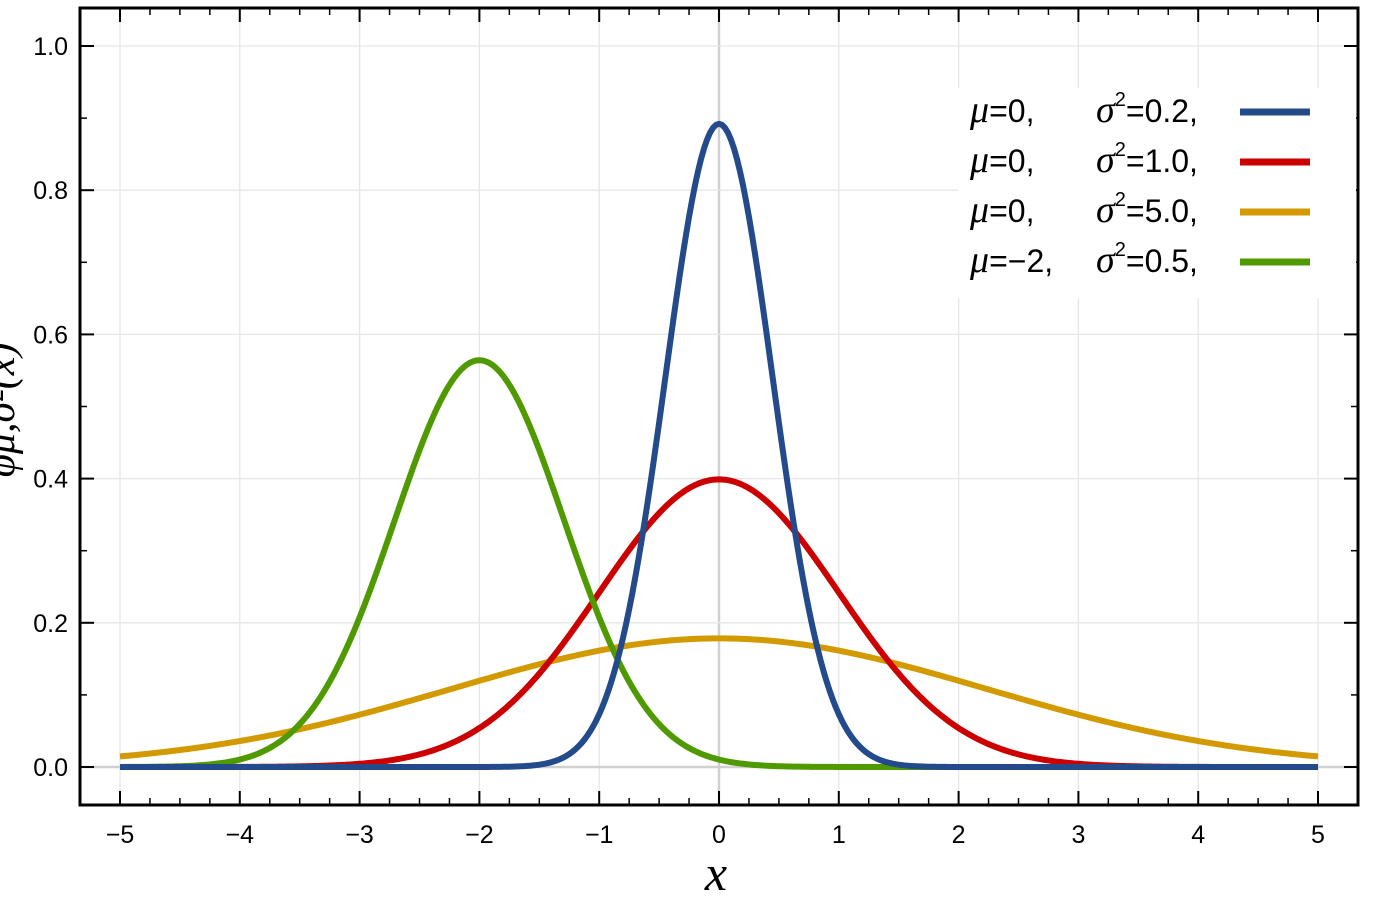 Image resolution: width=1396 pixels, height=898 pixels. I want to click on legend-mu: μ=−2,, so click(1011, 260).